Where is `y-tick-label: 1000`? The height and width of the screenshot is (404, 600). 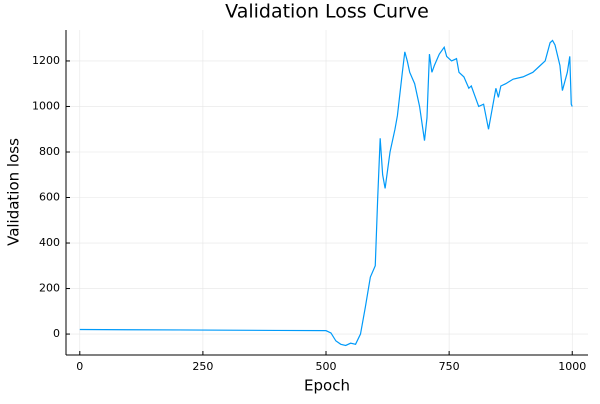
y-tick-label: 1000 is located at coordinates (46, 105).